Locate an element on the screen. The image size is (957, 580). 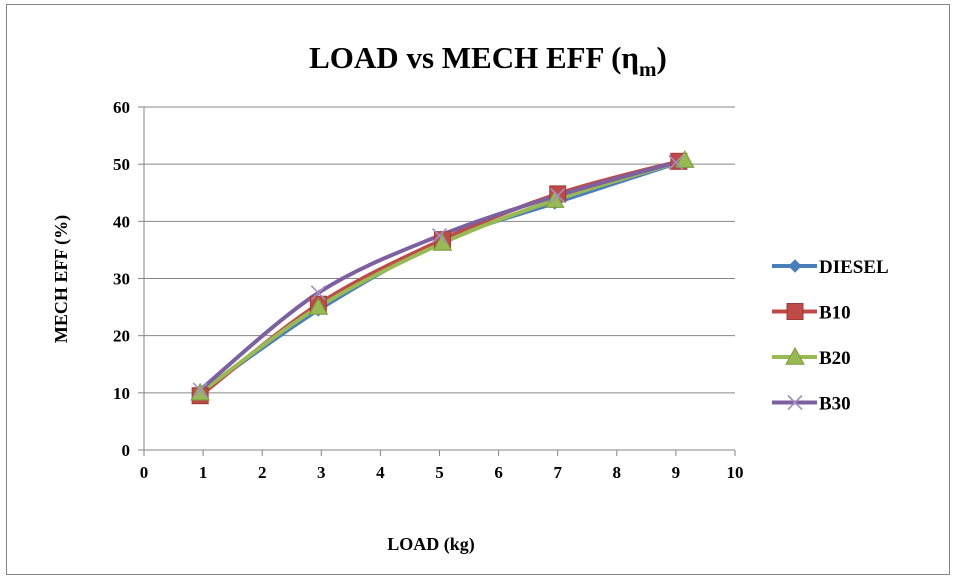
legend-label-b30: B30 is located at coordinates (835, 404).